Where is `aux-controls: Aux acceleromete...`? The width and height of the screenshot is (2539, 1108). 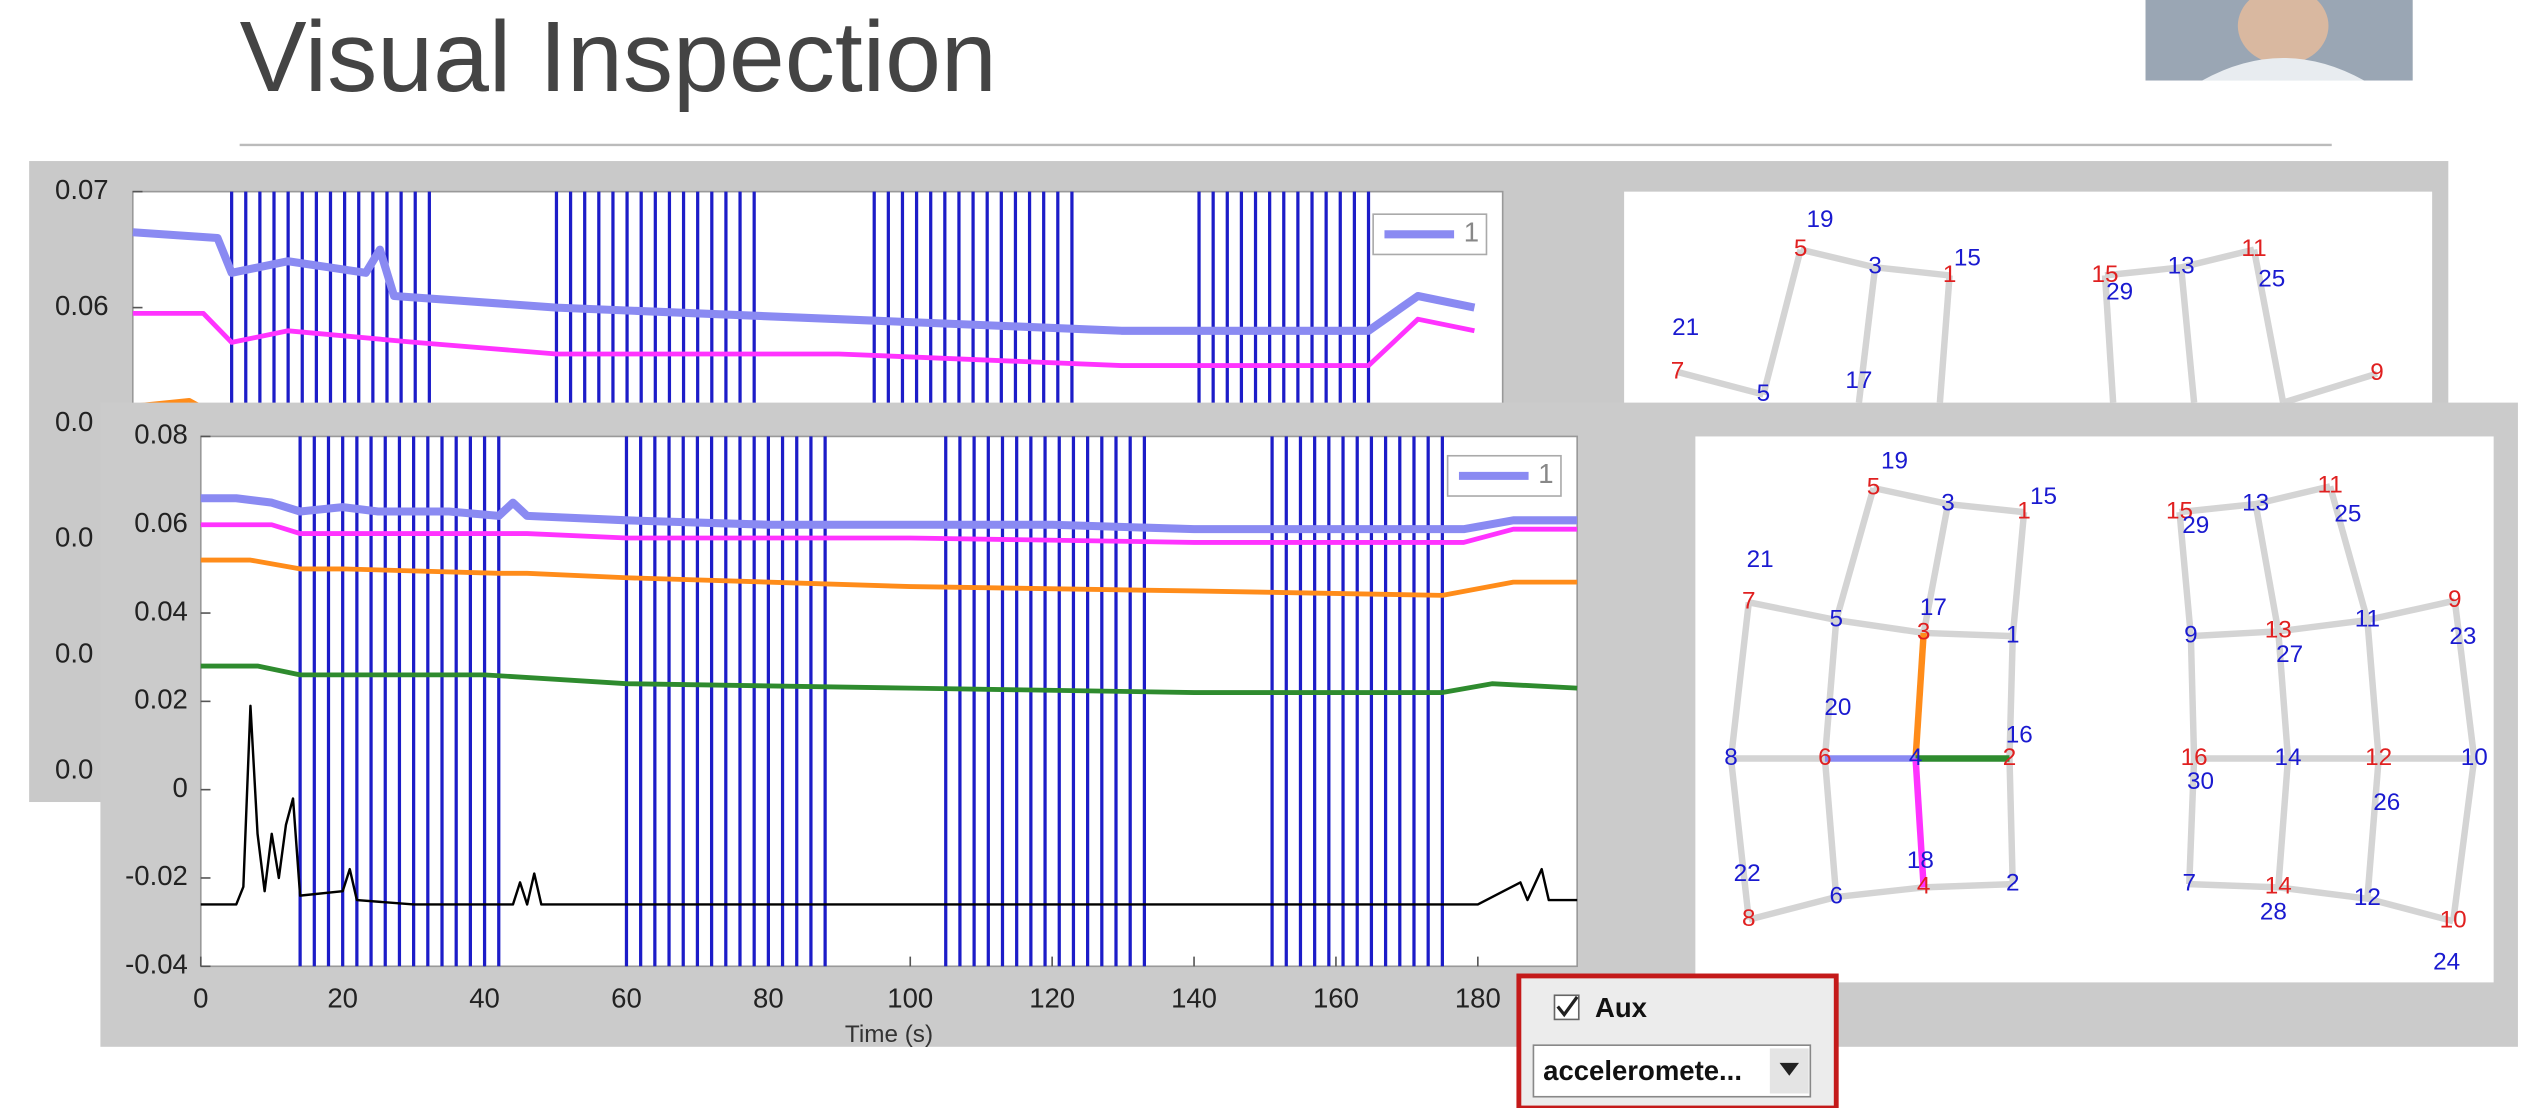 aux-controls: Aux acceleromete... is located at coordinates (1677, 1040).